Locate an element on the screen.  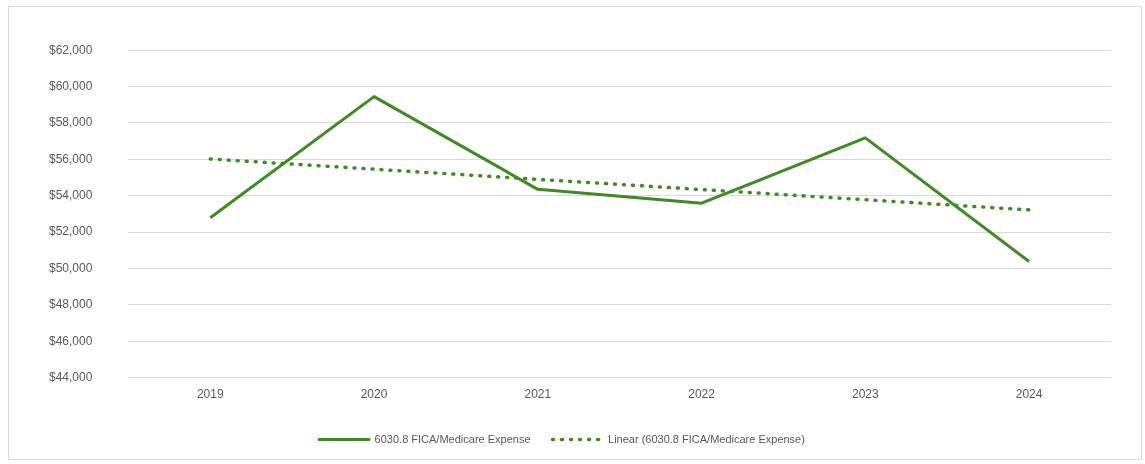
legend-label: Linear (6030.8 FICA/Medicare Expense) is located at coordinates (706, 438).